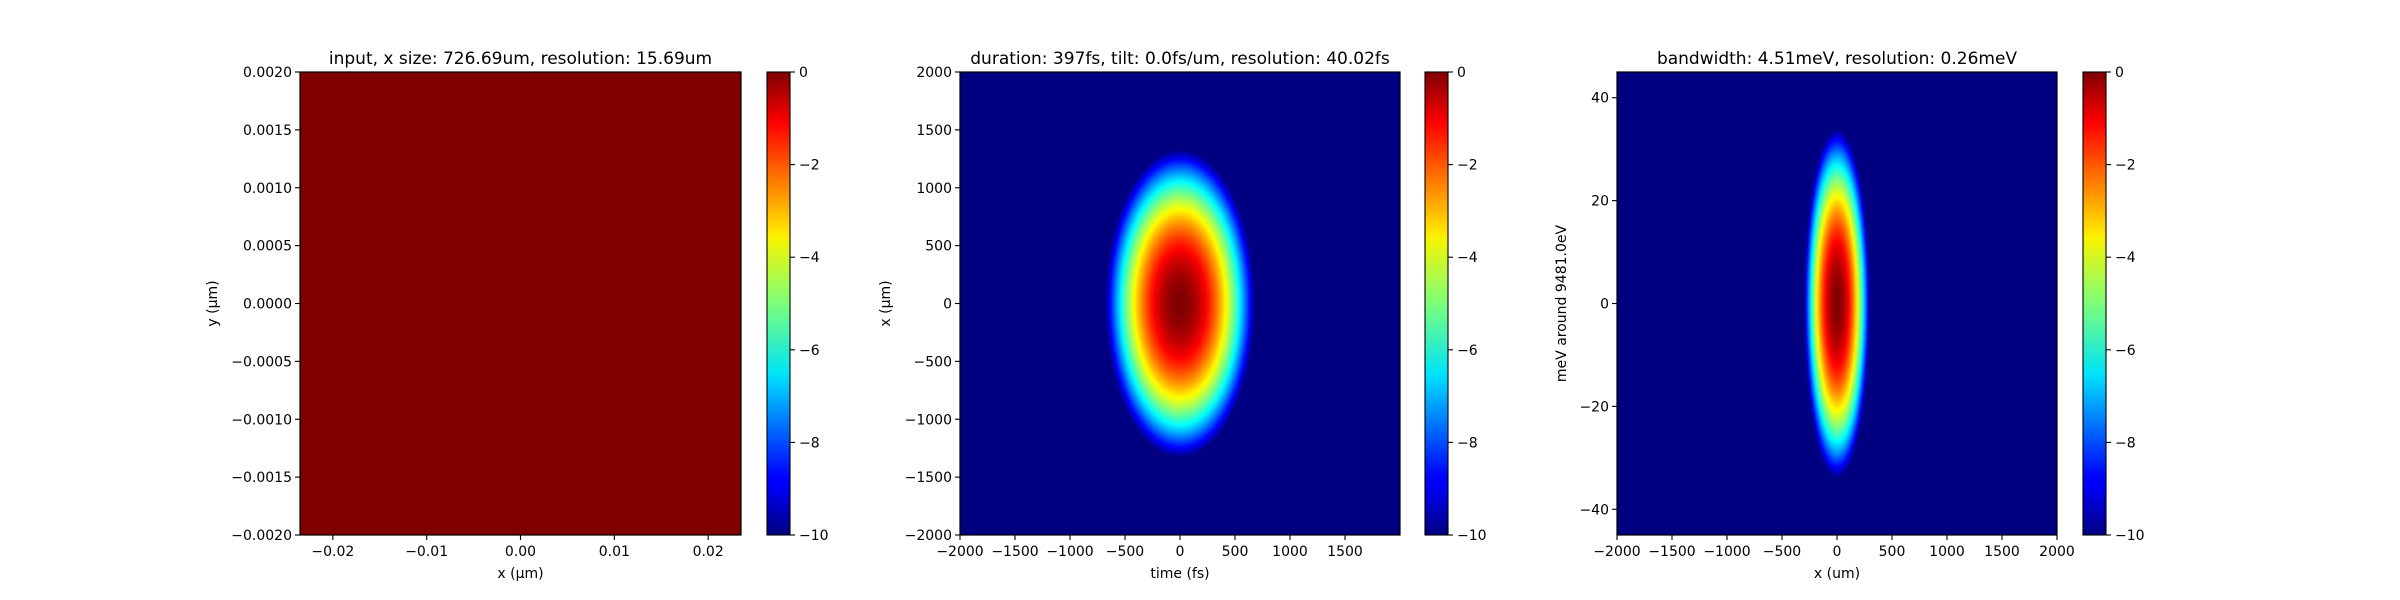 The width and height of the screenshot is (2400, 600). I want to click on y-tick-label: 500, so click(938, 247).